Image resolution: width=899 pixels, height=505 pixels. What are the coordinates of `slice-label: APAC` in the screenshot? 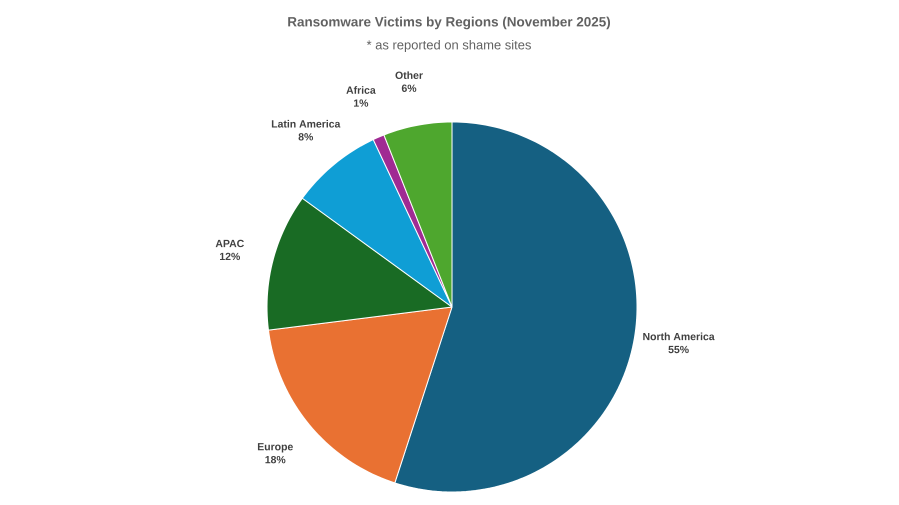 It's located at (230, 244).